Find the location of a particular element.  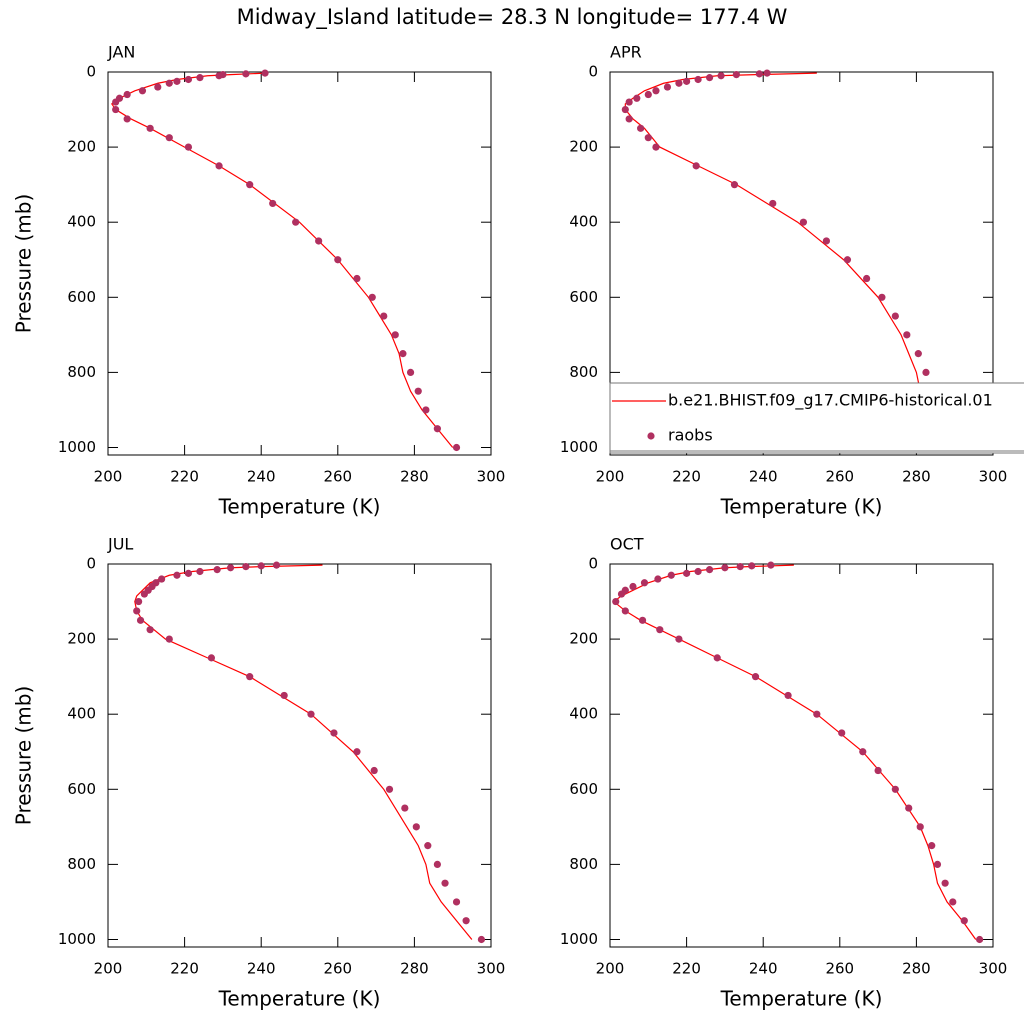

legend-box is located at coordinates (816, 418).